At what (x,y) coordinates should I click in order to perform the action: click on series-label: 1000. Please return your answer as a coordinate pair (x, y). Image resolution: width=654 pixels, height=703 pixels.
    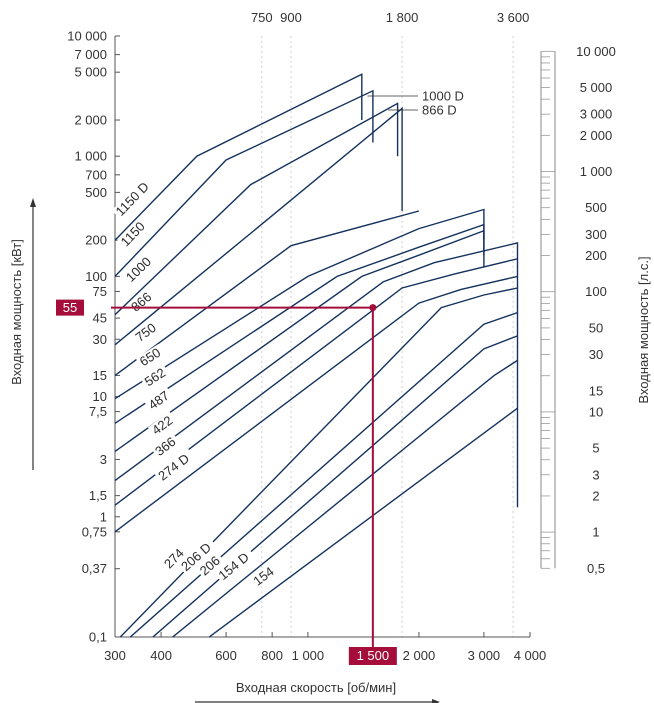
    Looking at the image, I should click on (139, 269).